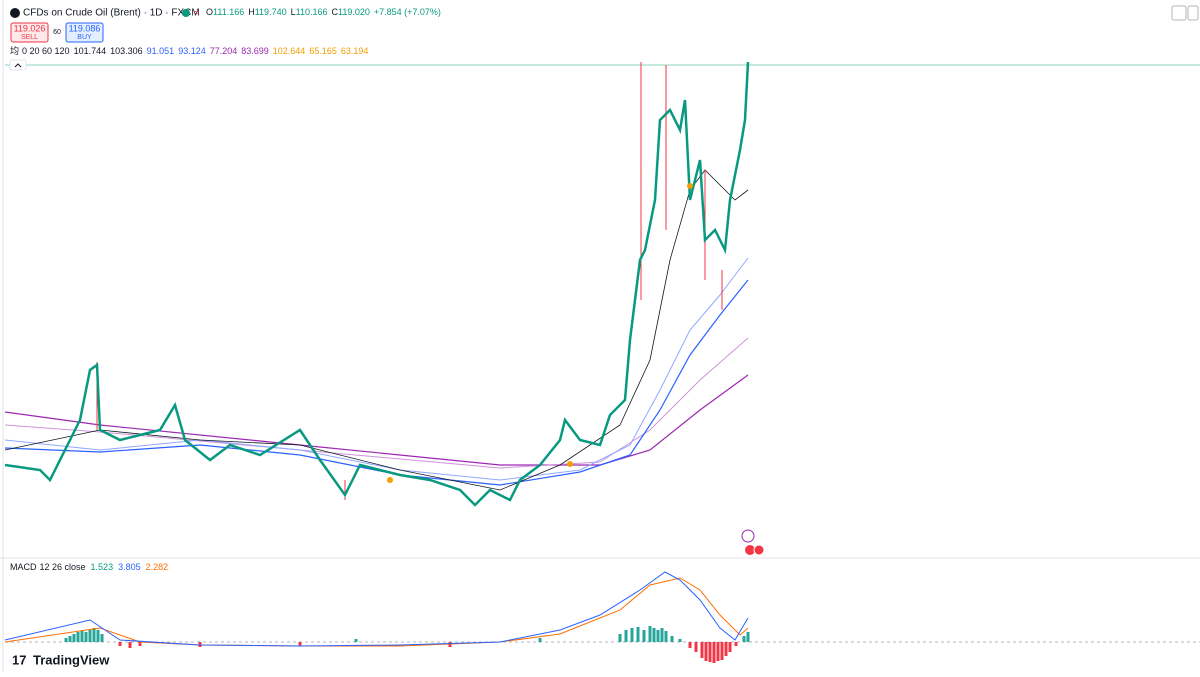  Describe the element at coordinates (228, 12) in the screenshot. I see `legend-value: 111.166` at that location.